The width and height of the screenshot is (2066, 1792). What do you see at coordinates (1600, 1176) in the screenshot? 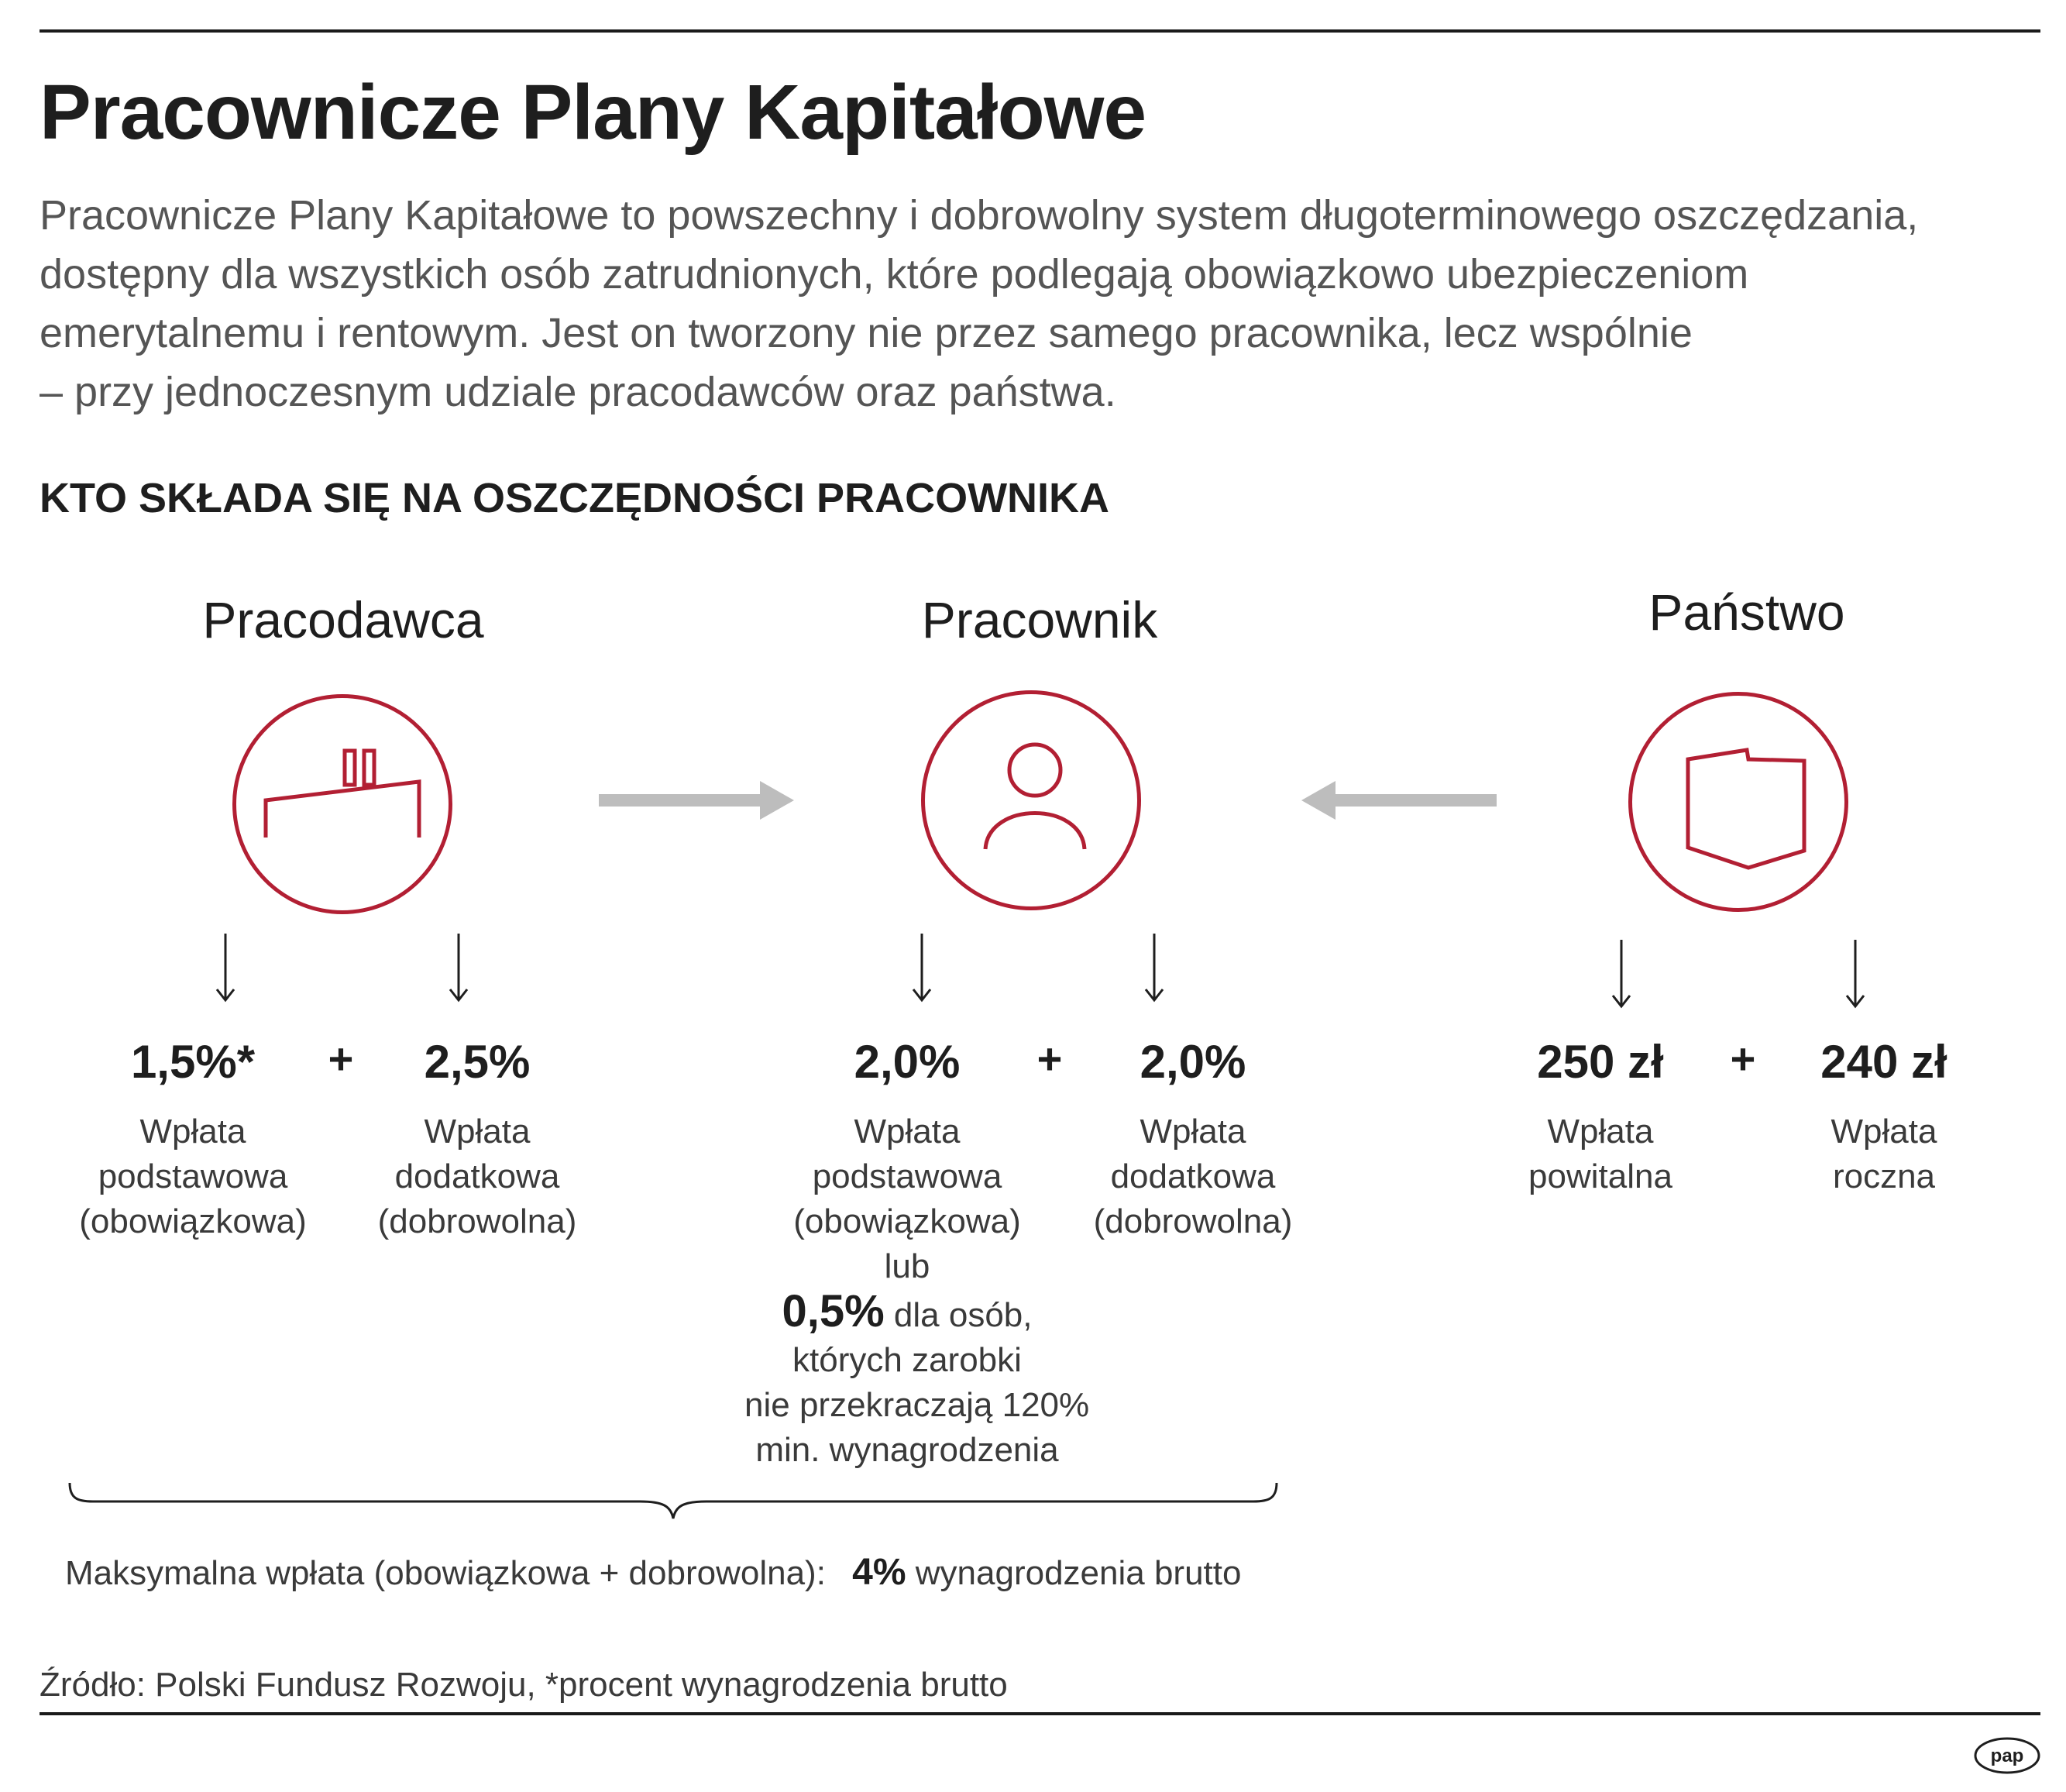
I see `desc-line: powitalna` at bounding box center [1600, 1176].